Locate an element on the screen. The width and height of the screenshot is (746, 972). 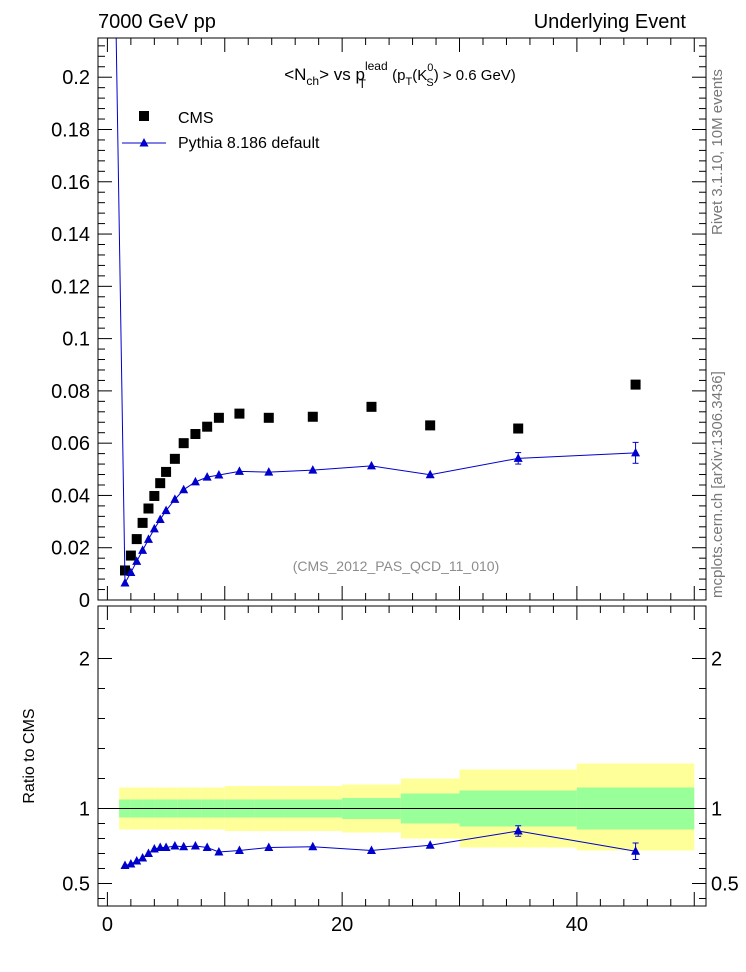
ratio-bands is located at coordinates (407, 807).